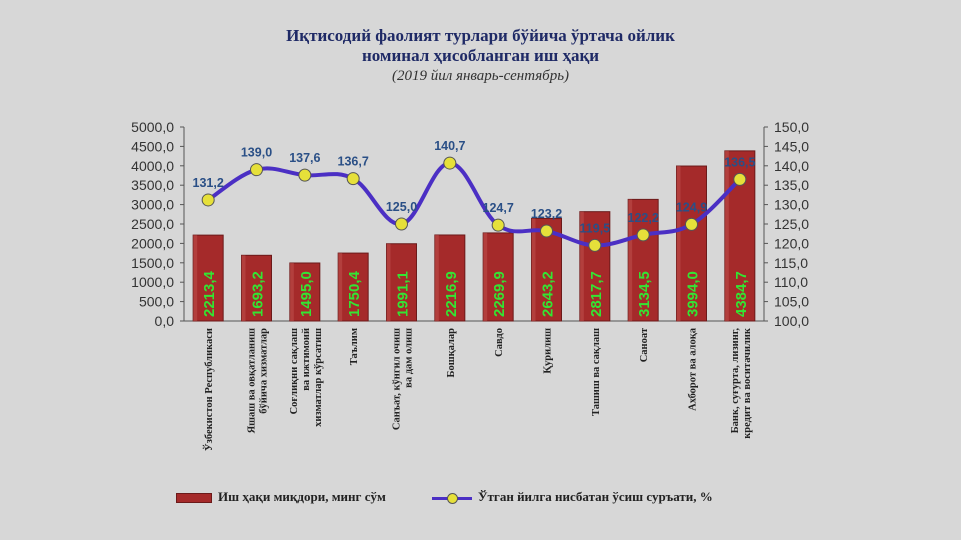  What do you see at coordinates (546, 214) in the screenshot?
I see `line-value-label: 123,2` at bounding box center [546, 214].